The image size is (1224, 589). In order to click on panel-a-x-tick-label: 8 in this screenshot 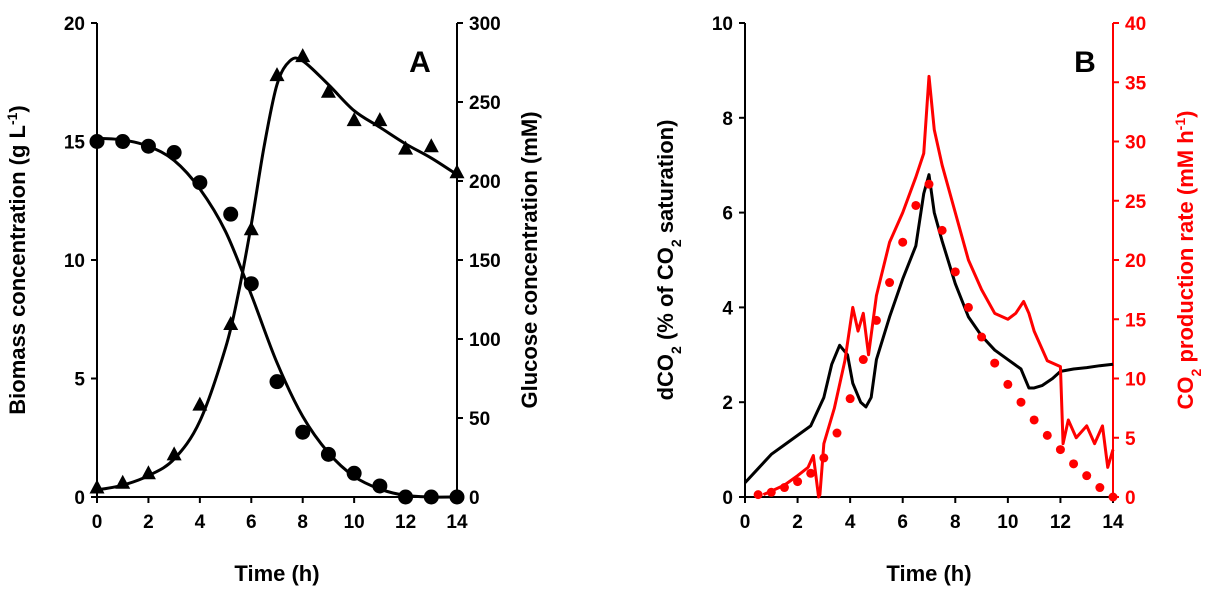, I will do `click(302, 522)`.